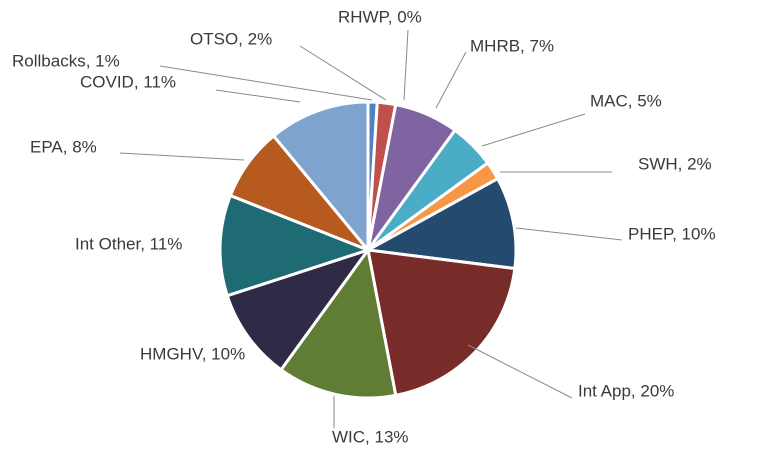 Image resolution: width=774 pixels, height=449 pixels. Describe the element at coordinates (66, 60) in the screenshot. I see `data-label: Rollbacks, 1%` at that location.